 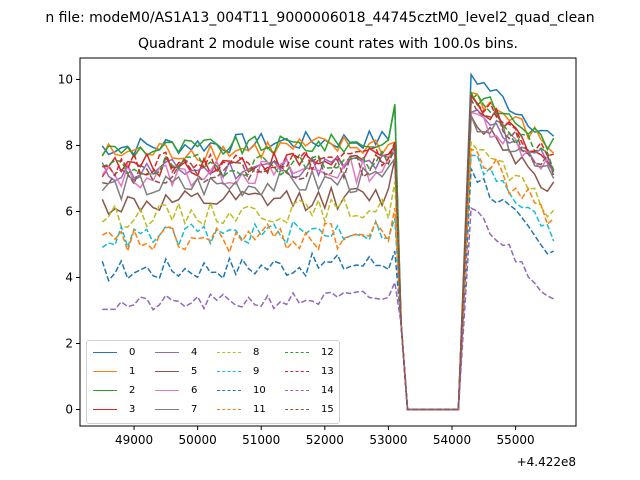 What do you see at coordinates (261, 440) in the screenshot?
I see `x-tick-label: 51000` at bounding box center [261, 440].